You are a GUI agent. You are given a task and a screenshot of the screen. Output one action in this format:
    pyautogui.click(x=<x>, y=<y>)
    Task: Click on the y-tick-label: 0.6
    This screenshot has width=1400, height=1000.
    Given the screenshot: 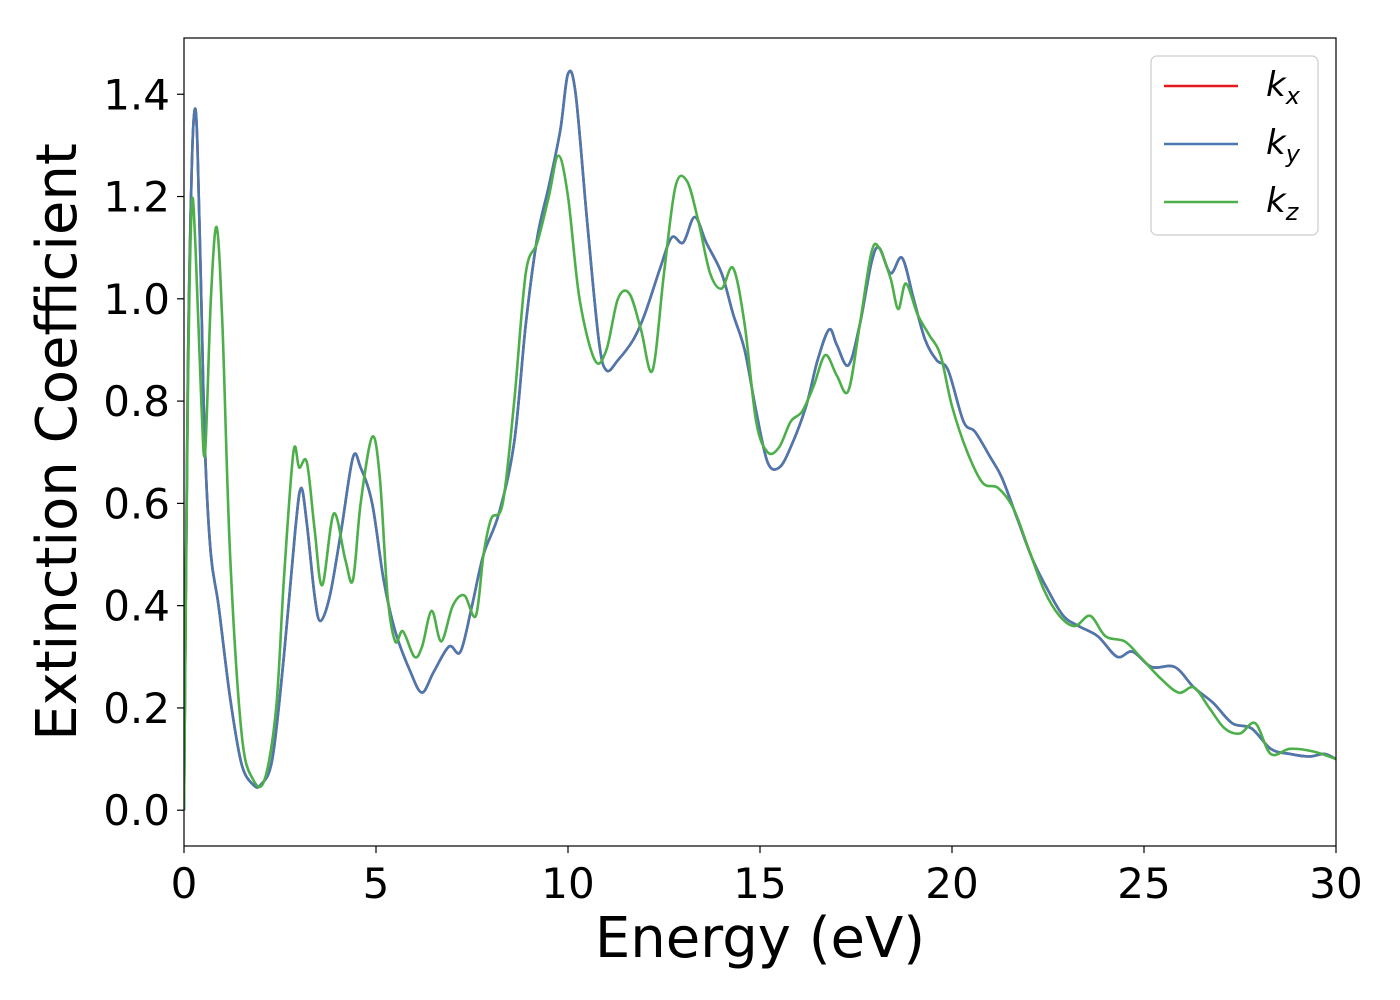 What is the action you would take?
    pyautogui.click(x=136, y=503)
    